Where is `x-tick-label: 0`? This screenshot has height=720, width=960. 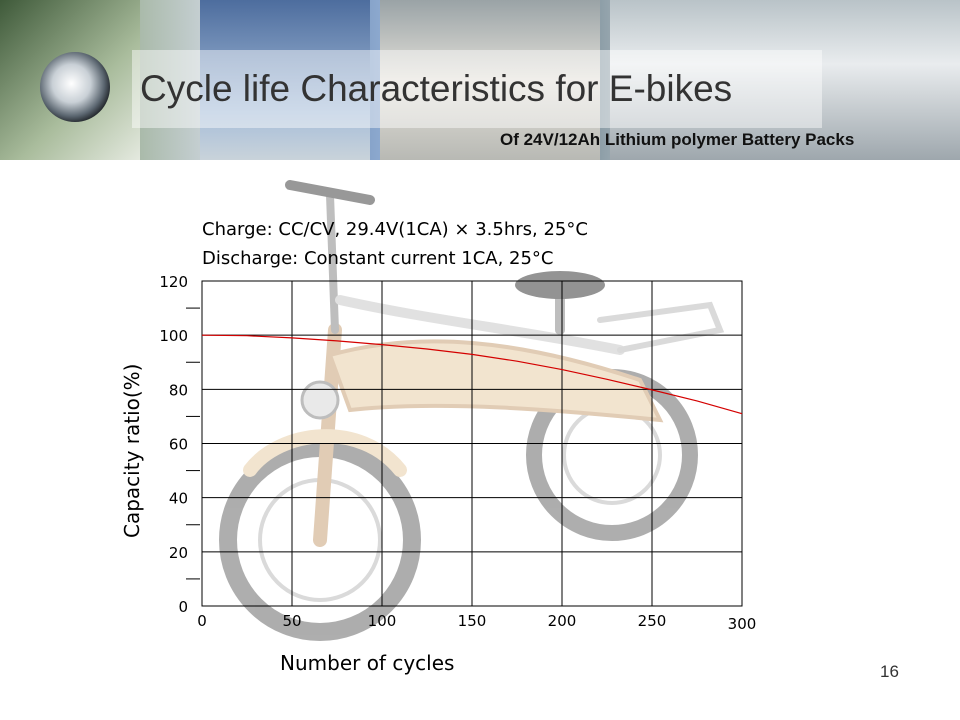
x-tick-label: 0 is located at coordinates (202, 621).